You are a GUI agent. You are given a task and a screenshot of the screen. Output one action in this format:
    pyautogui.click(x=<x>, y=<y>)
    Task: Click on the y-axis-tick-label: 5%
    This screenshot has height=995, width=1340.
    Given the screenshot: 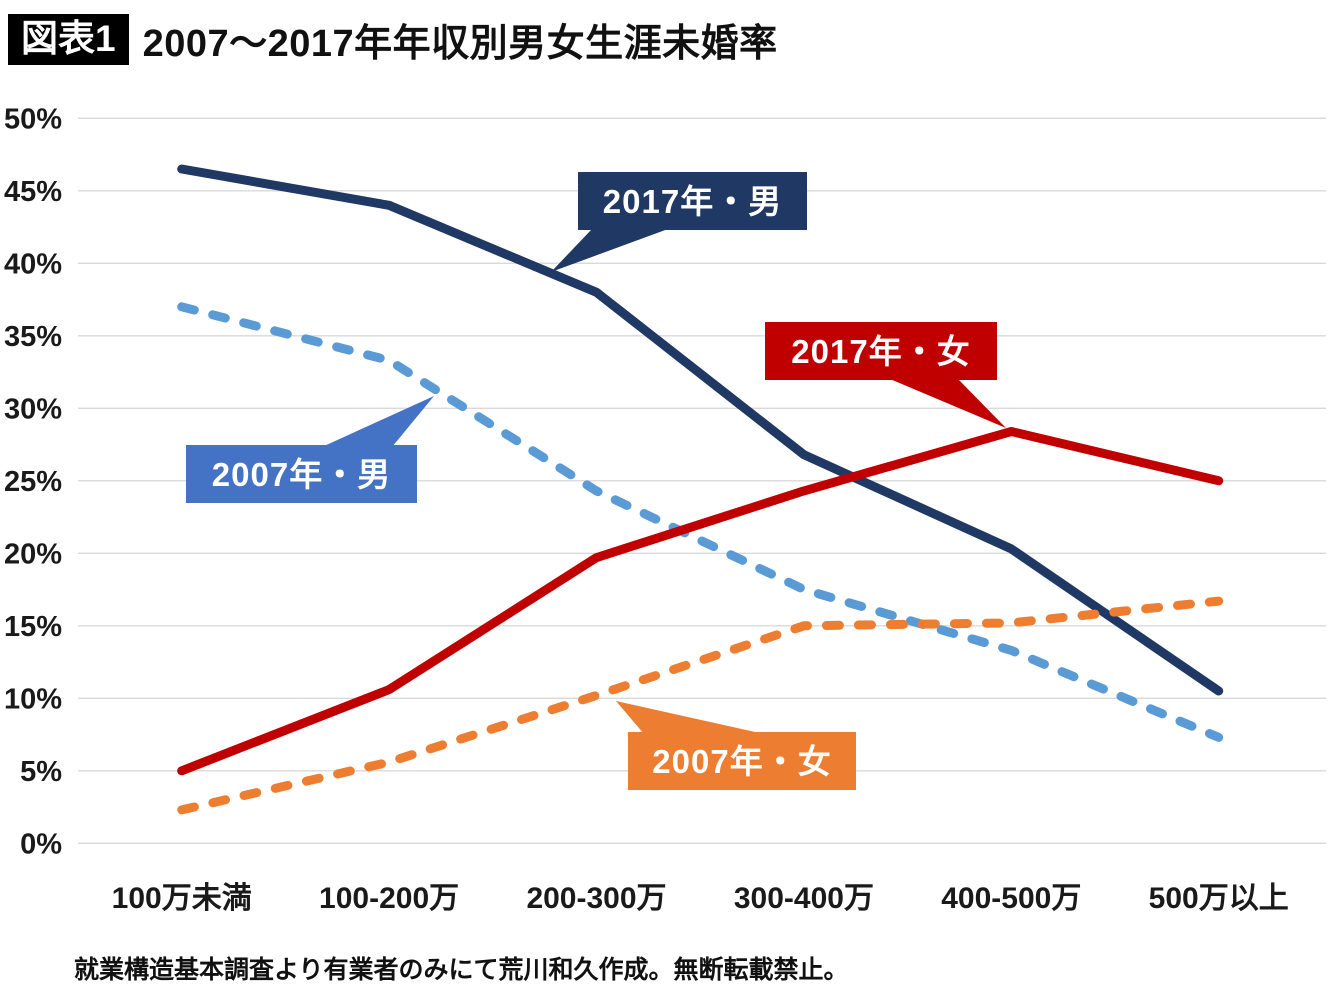 What is the action you would take?
    pyautogui.click(x=41, y=772)
    